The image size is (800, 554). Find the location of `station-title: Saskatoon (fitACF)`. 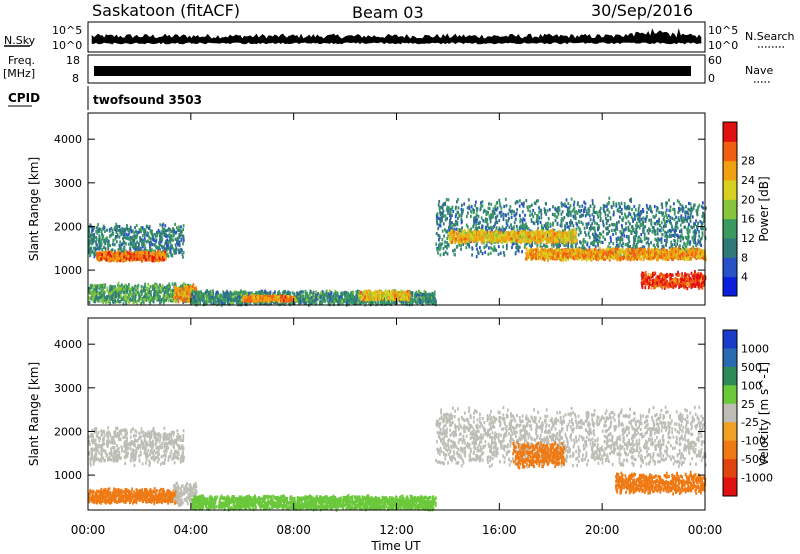

station-title: Saskatoon (fitACF) is located at coordinates (166, 10).